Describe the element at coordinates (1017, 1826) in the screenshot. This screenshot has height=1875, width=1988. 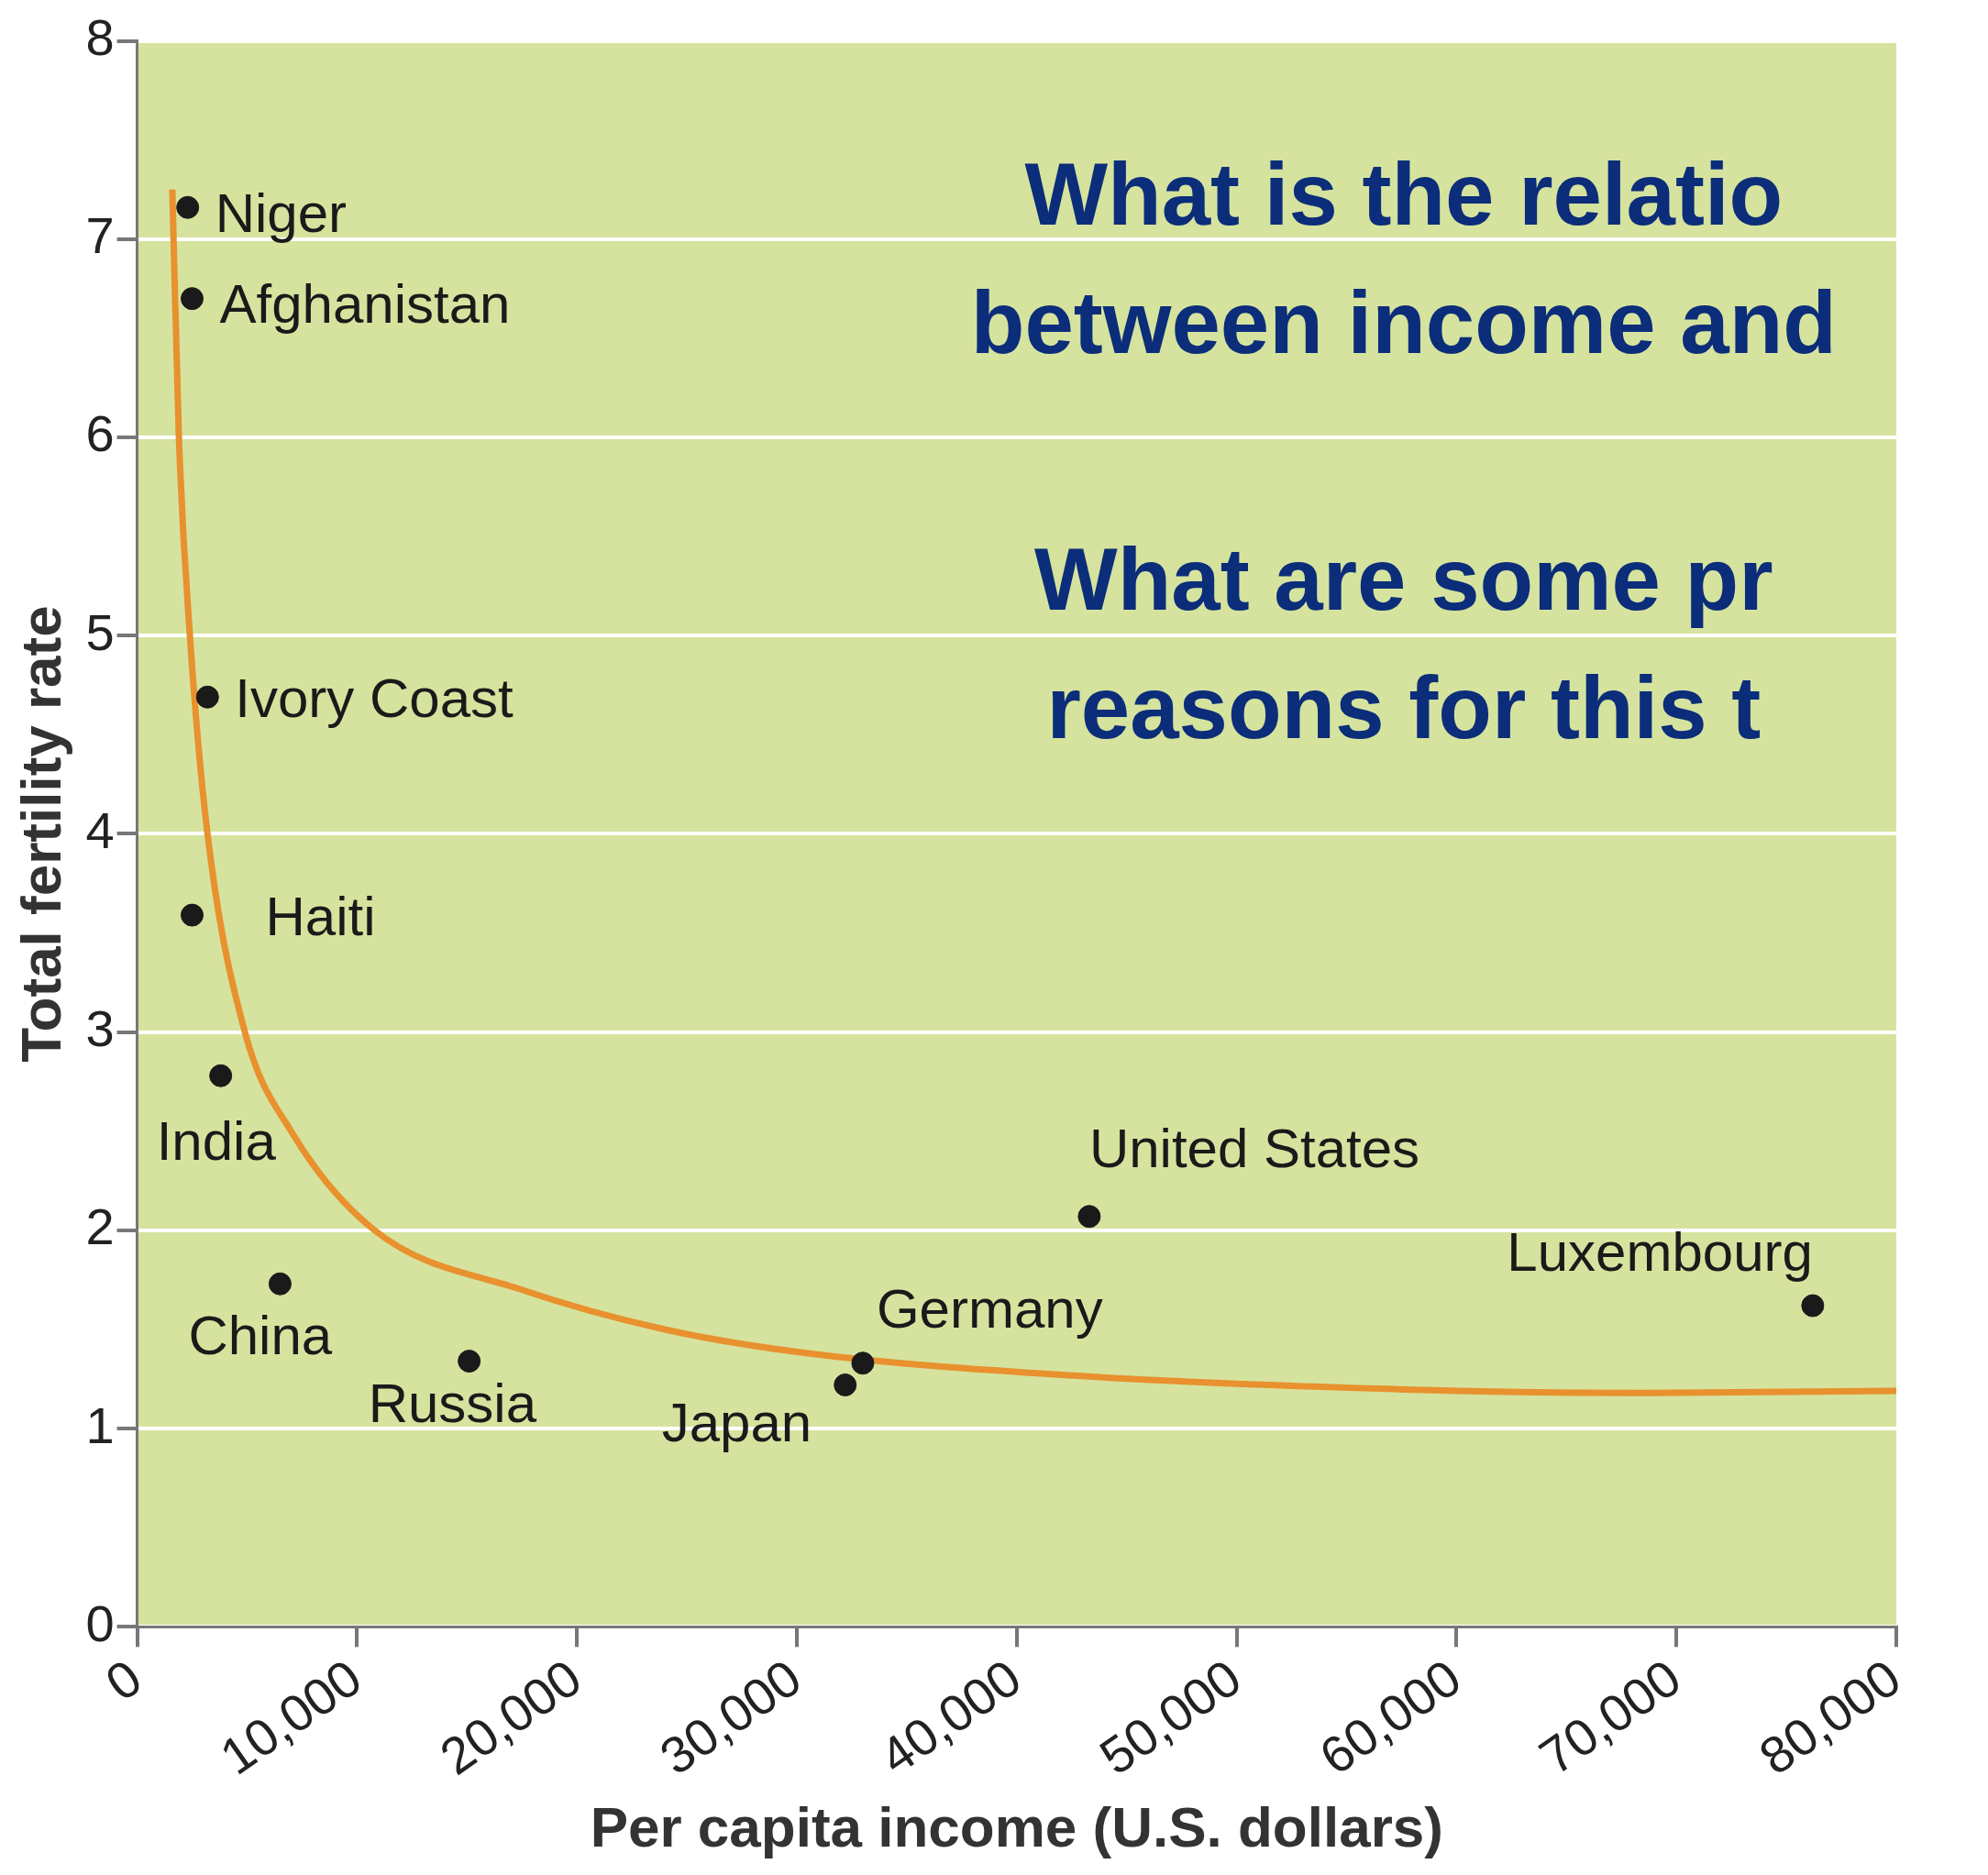
I see `x-axis-title: Per capita income (U.S. dollars)` at that location.